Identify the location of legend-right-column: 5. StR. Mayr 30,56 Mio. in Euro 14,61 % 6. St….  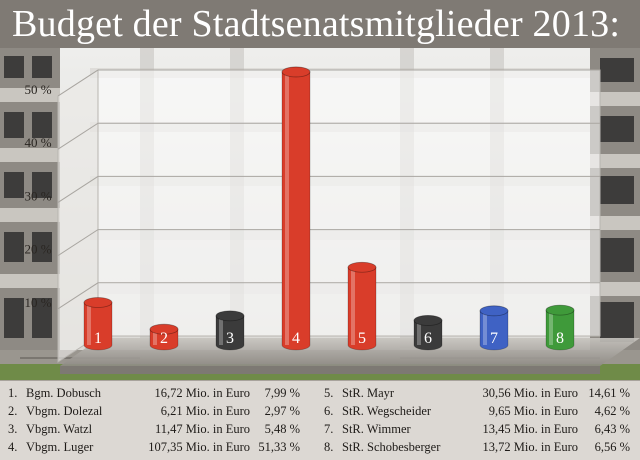
(479, 421).